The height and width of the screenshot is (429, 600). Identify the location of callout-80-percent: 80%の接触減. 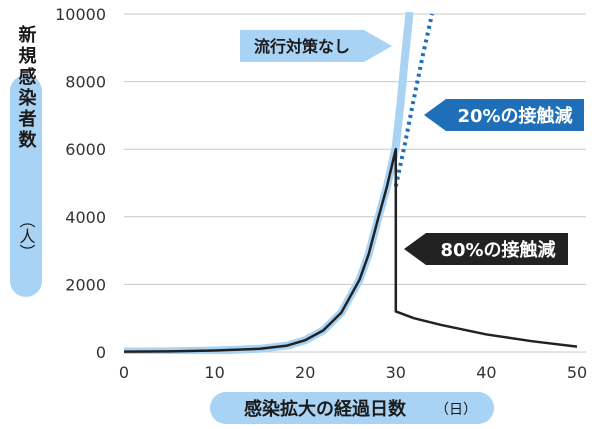
(486, 249).